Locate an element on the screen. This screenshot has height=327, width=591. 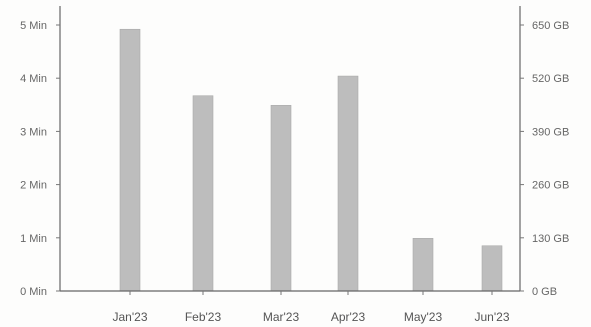
x-tick-label: Feb'23 is located at coordinates (203, 317).